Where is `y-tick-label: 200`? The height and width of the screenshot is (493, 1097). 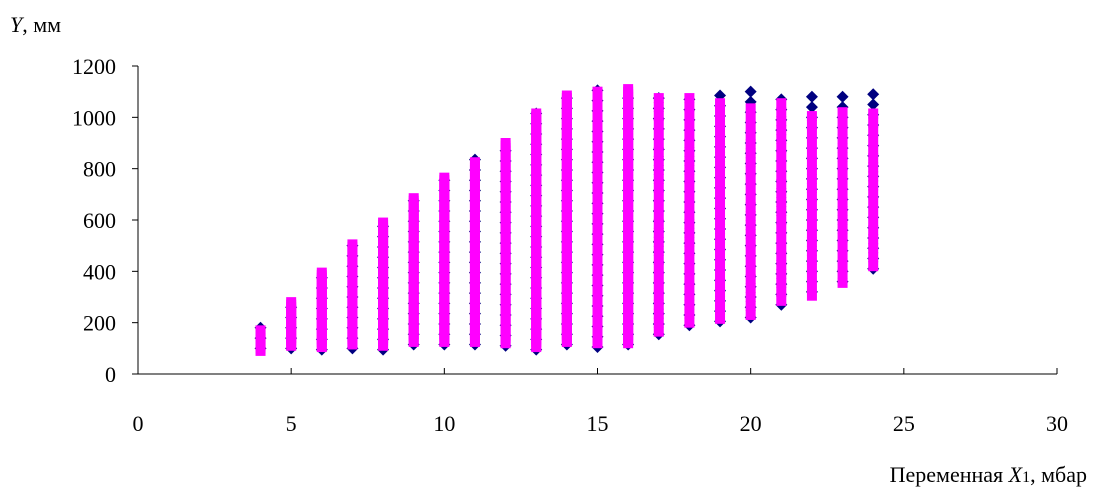
y-tick-label: 200 is located at coordinates (99, 323).